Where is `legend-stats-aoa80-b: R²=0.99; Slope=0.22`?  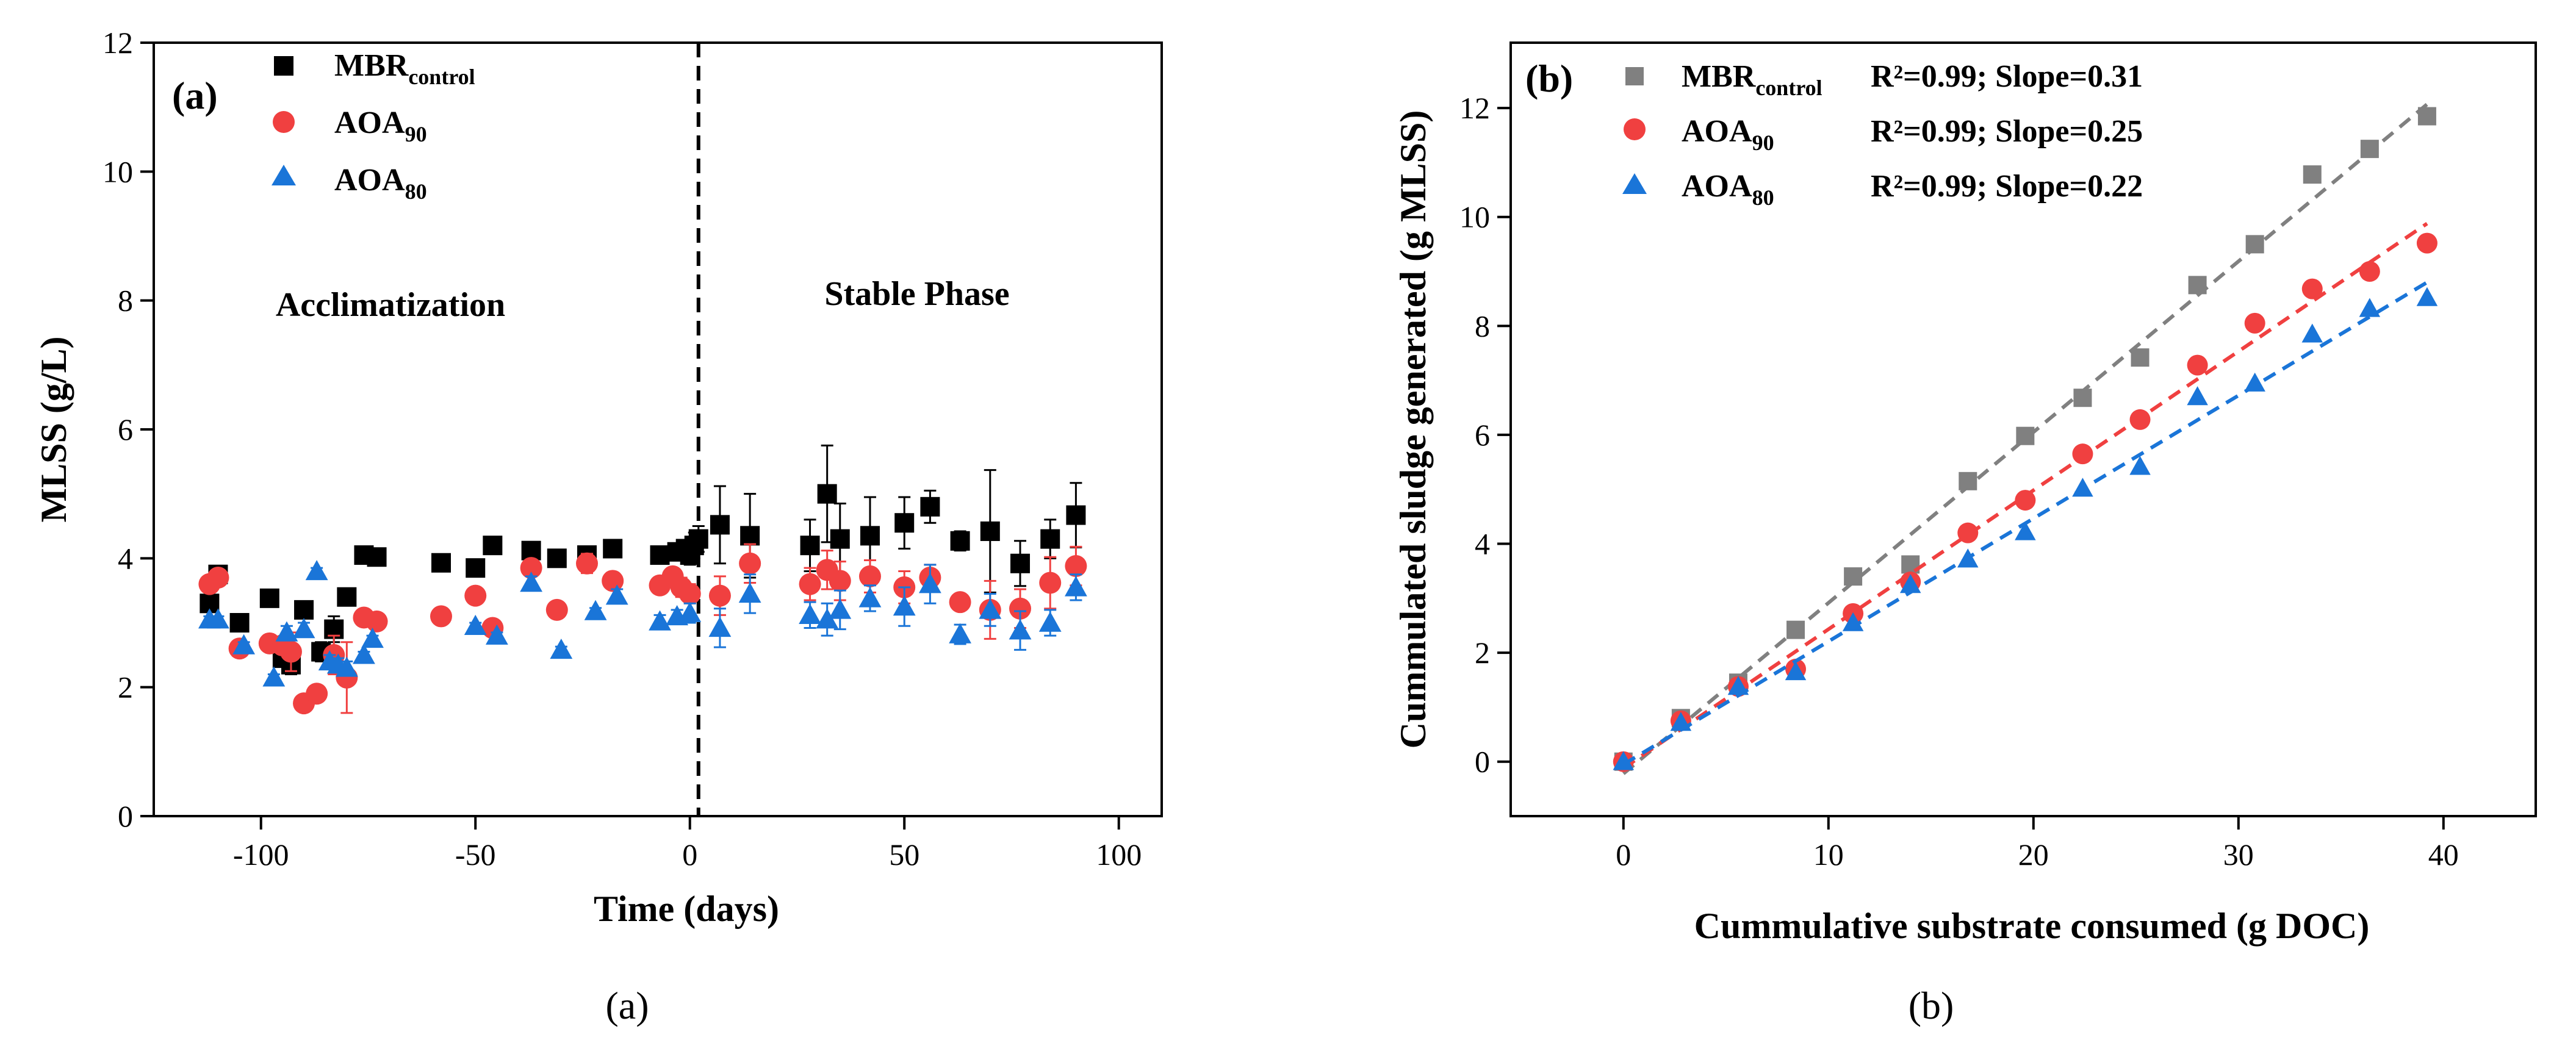 legend-stats-aoa80-b: R²=0.99; Slope=0.22 is located at coordinates (2007, 186).